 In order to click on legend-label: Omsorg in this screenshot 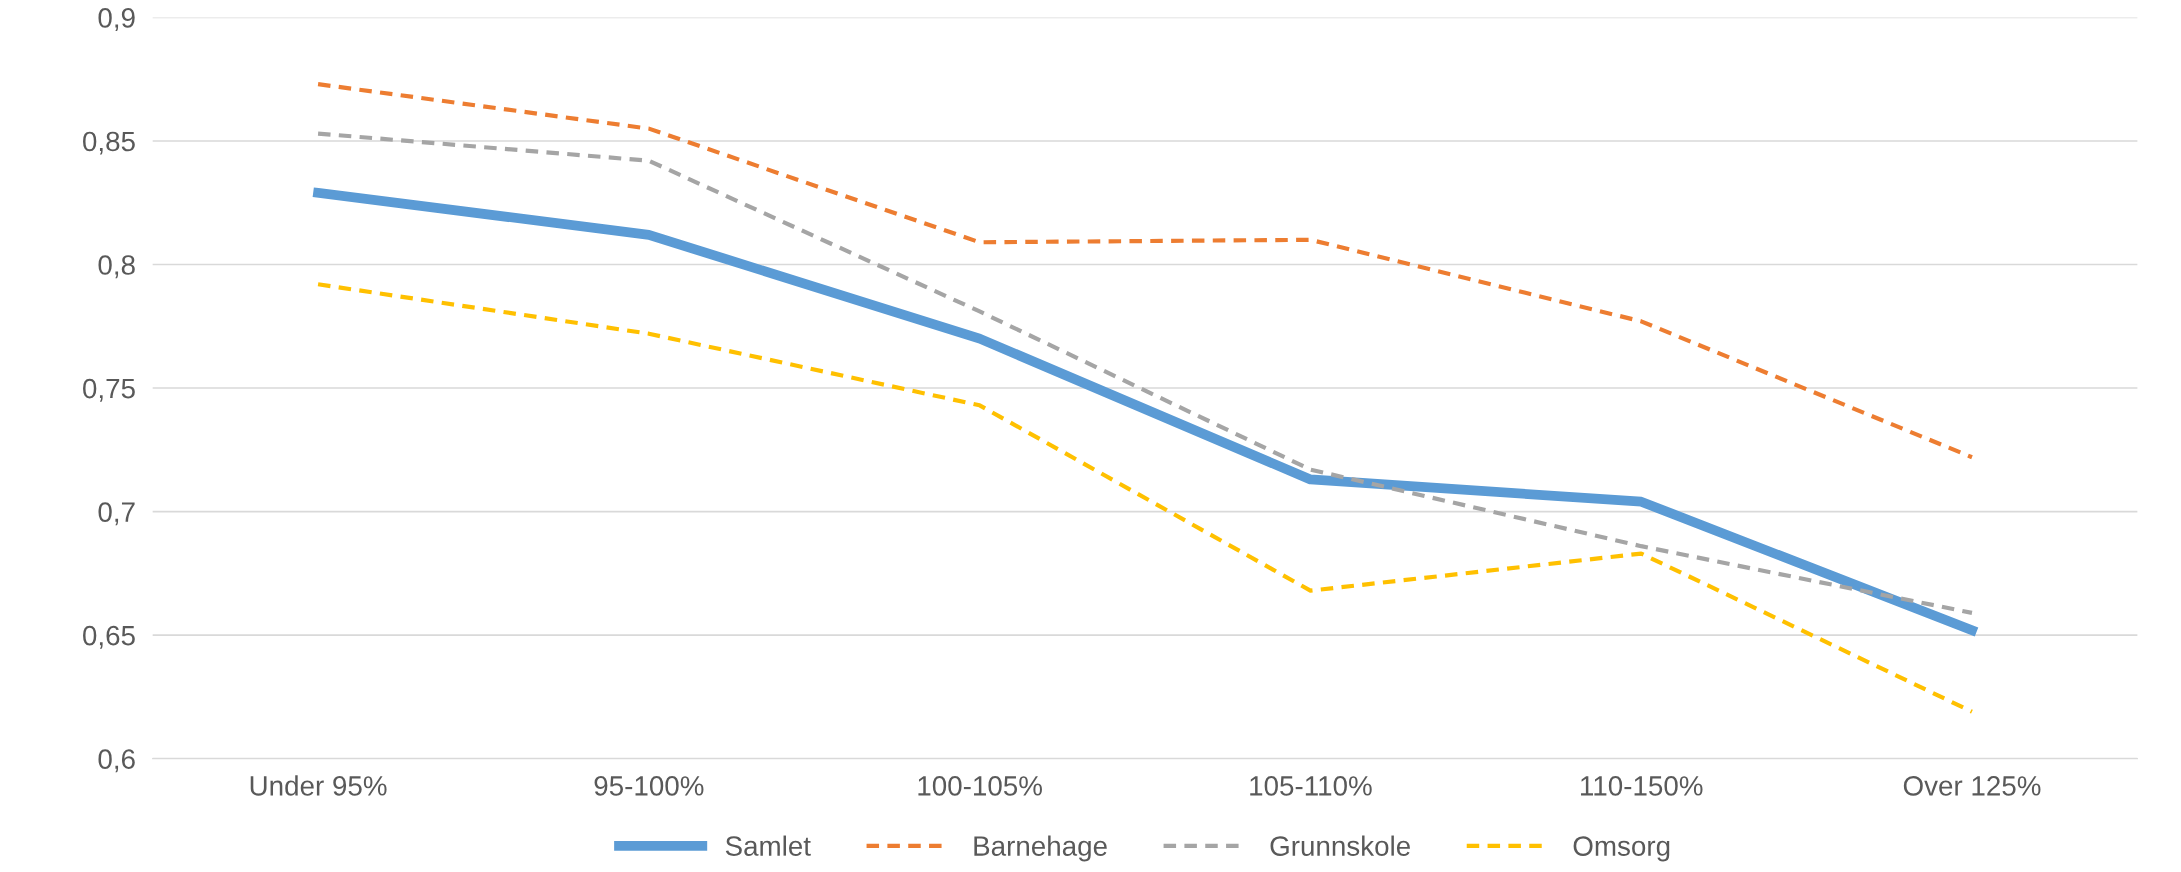, I will do `click(1621, 849)`.